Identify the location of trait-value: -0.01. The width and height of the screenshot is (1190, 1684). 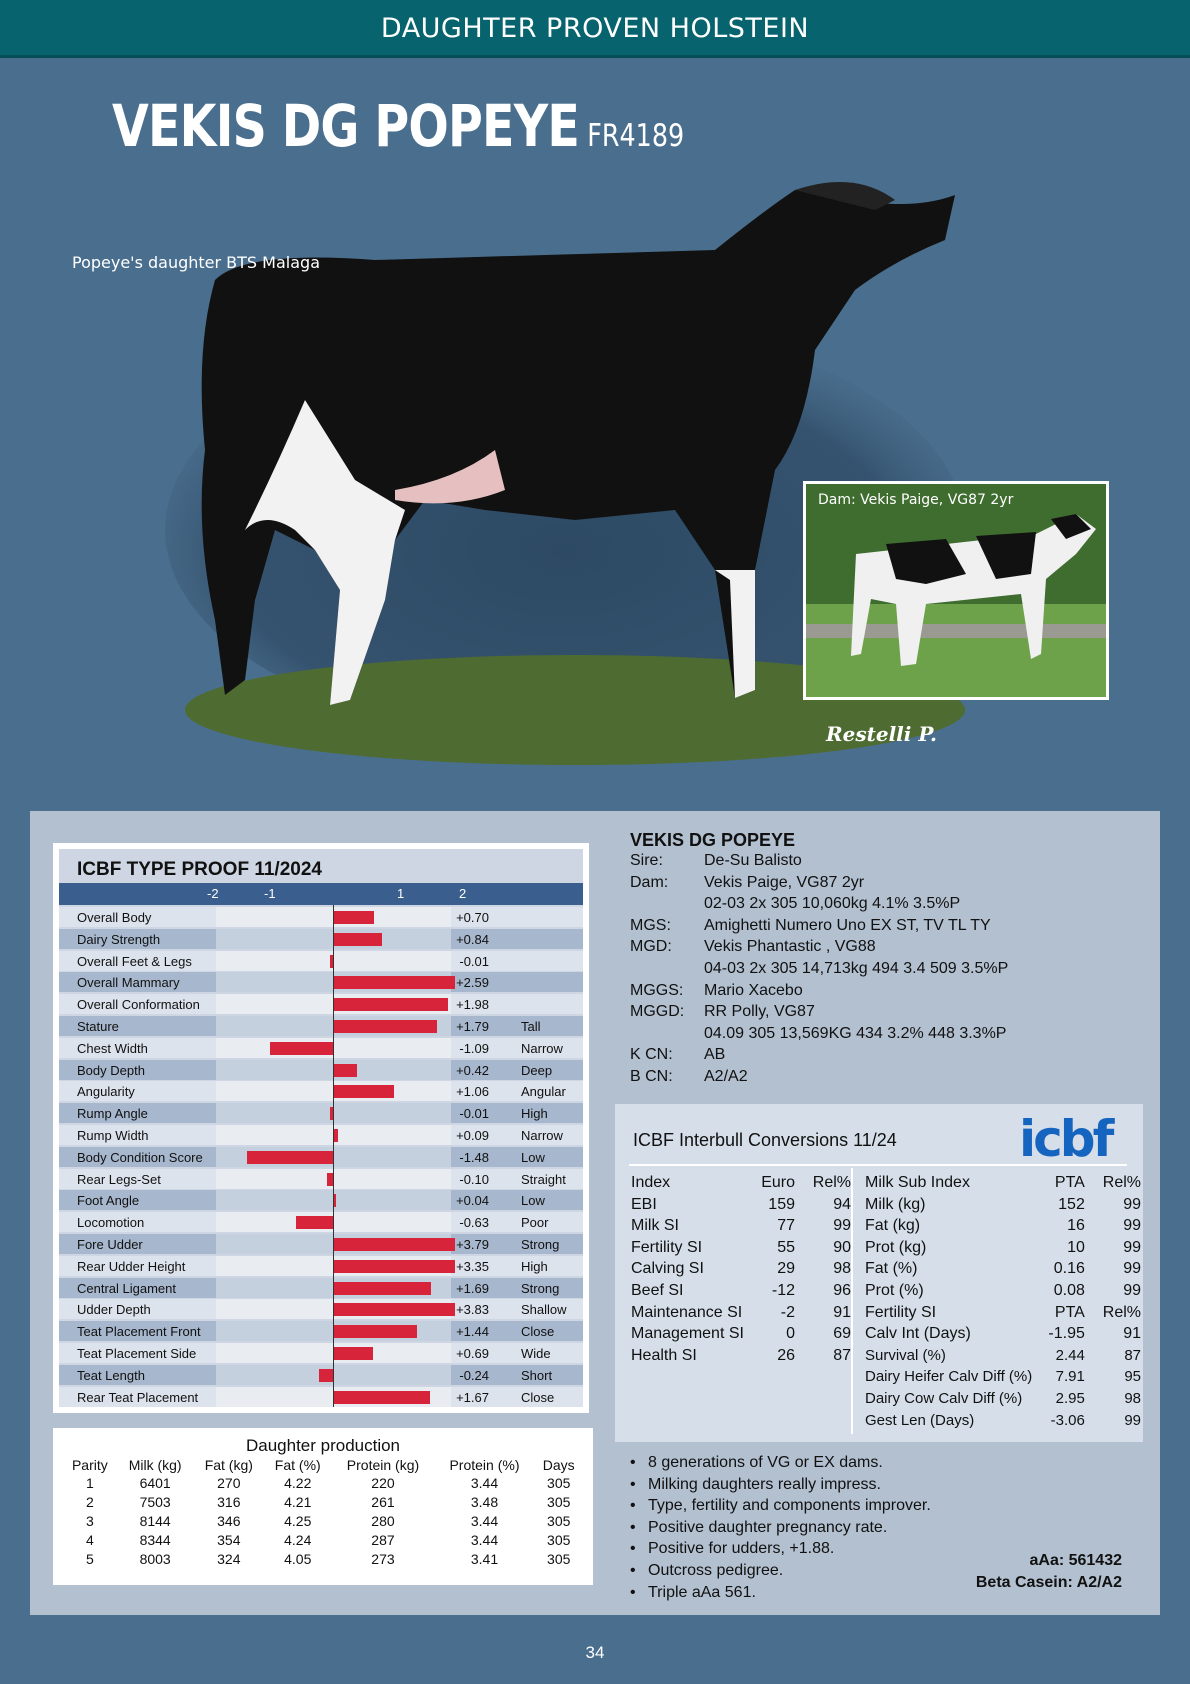
(474, 961).